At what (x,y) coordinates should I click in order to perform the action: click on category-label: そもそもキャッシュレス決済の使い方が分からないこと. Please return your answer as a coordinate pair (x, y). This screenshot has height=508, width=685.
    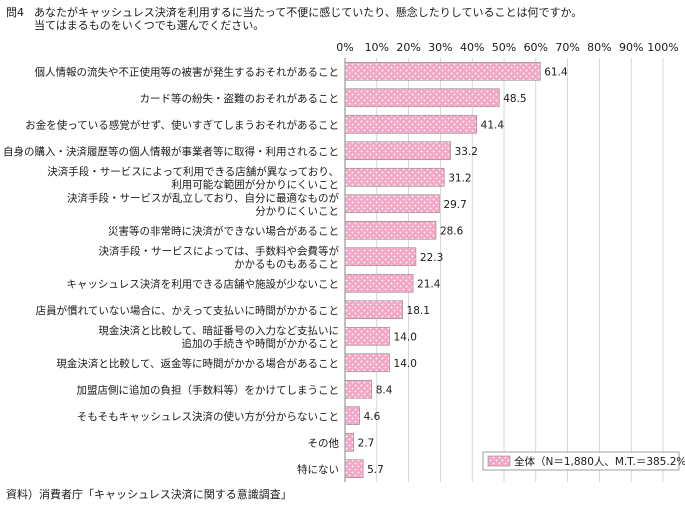
    Looking at the image, I should click on (208, 416).